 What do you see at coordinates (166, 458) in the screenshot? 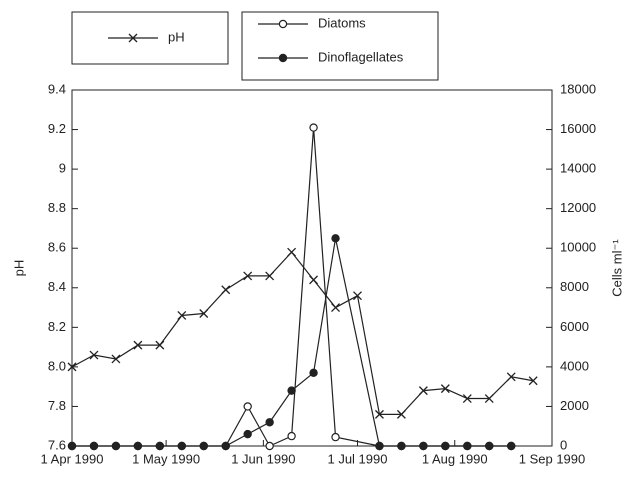
I see `x-tick-label: 1 May 1990` at bounding box center [166, 458].